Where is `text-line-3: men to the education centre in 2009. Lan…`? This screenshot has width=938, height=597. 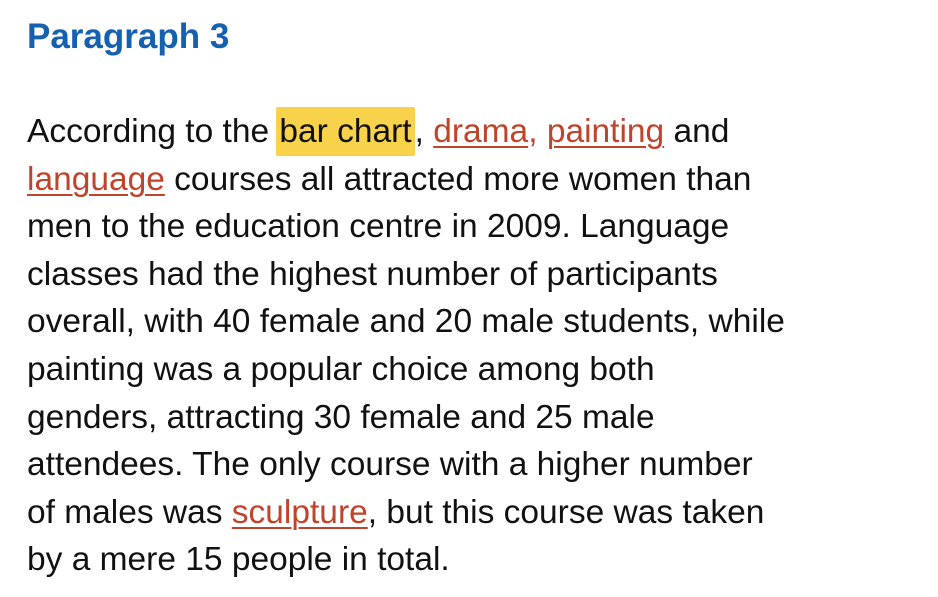
text-line-3: men to the education centre in 2009. Lan… is located at coordinates (378, 227).